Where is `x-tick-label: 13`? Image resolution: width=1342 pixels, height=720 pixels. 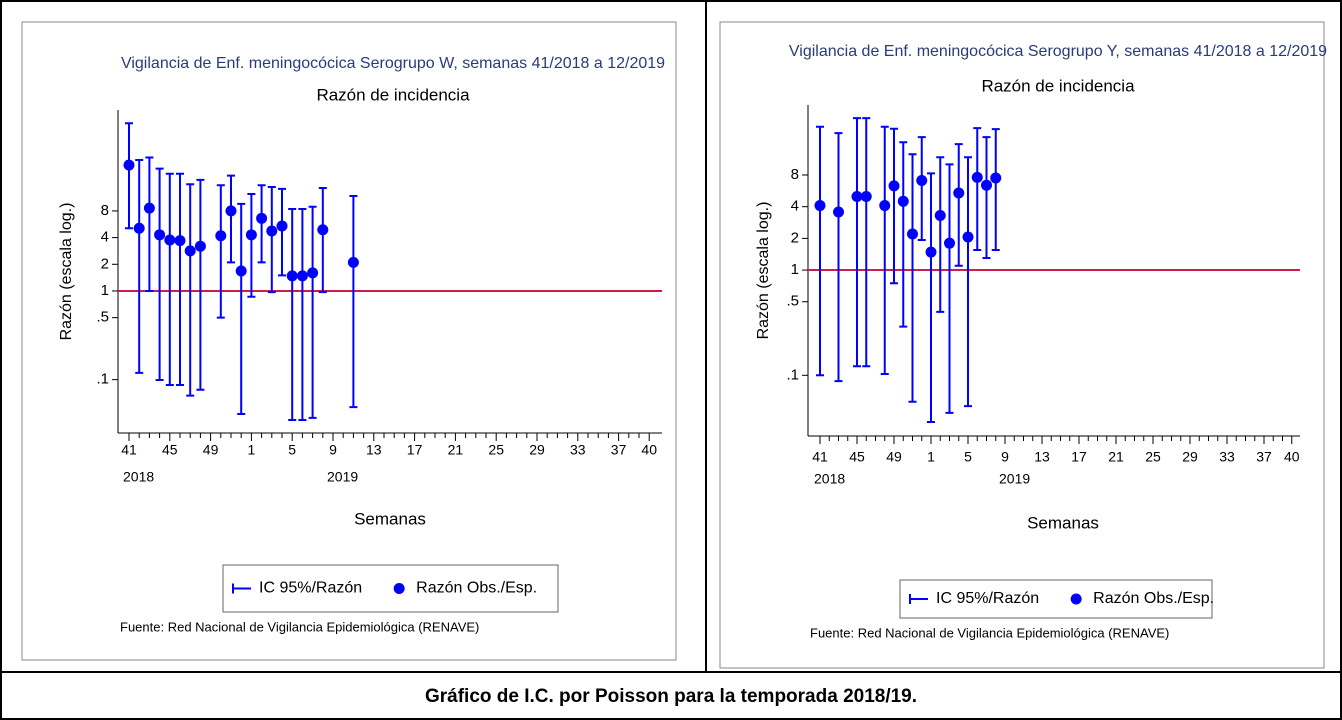
x-tick-label: 13 is located at coordinates (1042, 457).